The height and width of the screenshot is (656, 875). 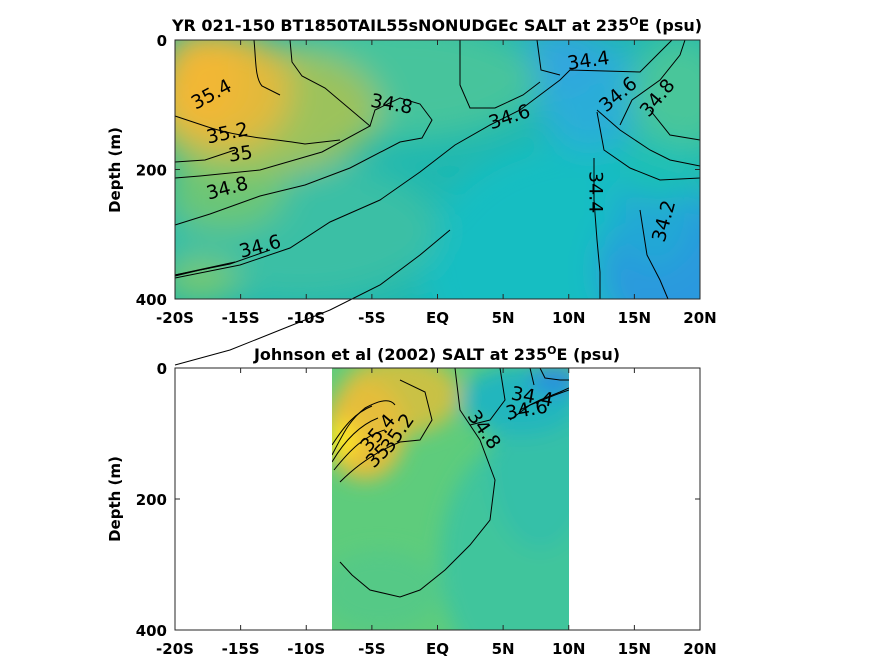 I want to click on bottom-x-tick-label: 5N, so click(x=503, y=648).